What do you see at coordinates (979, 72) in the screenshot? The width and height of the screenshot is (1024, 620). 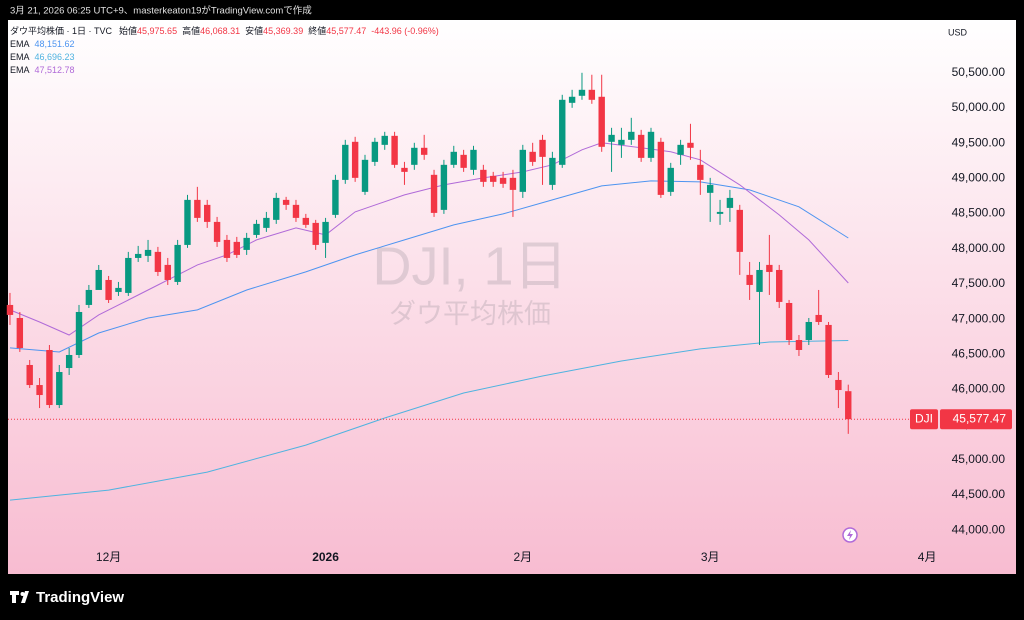 I see `y-tick-label: 50,500.00` at bounding box center [979, 72].